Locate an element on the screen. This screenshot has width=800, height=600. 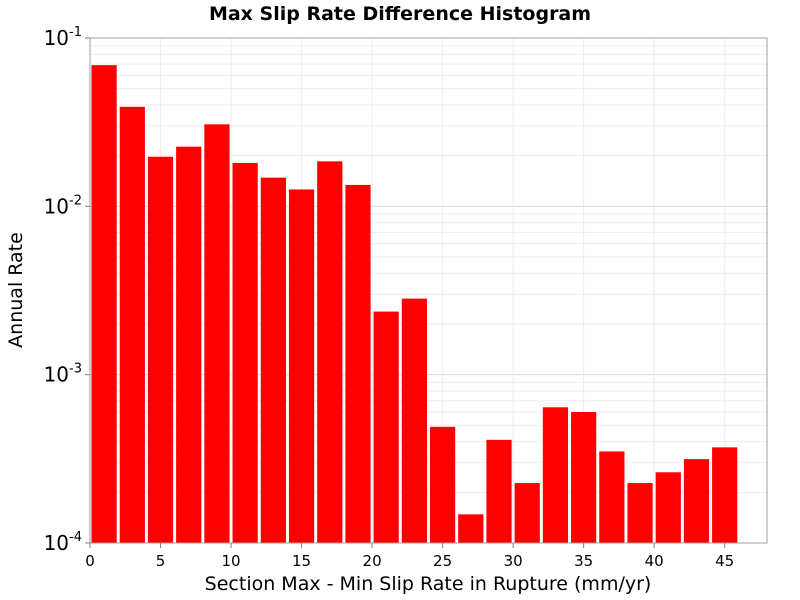
x-tick-label: 0 is located at coordinates (90, 561).